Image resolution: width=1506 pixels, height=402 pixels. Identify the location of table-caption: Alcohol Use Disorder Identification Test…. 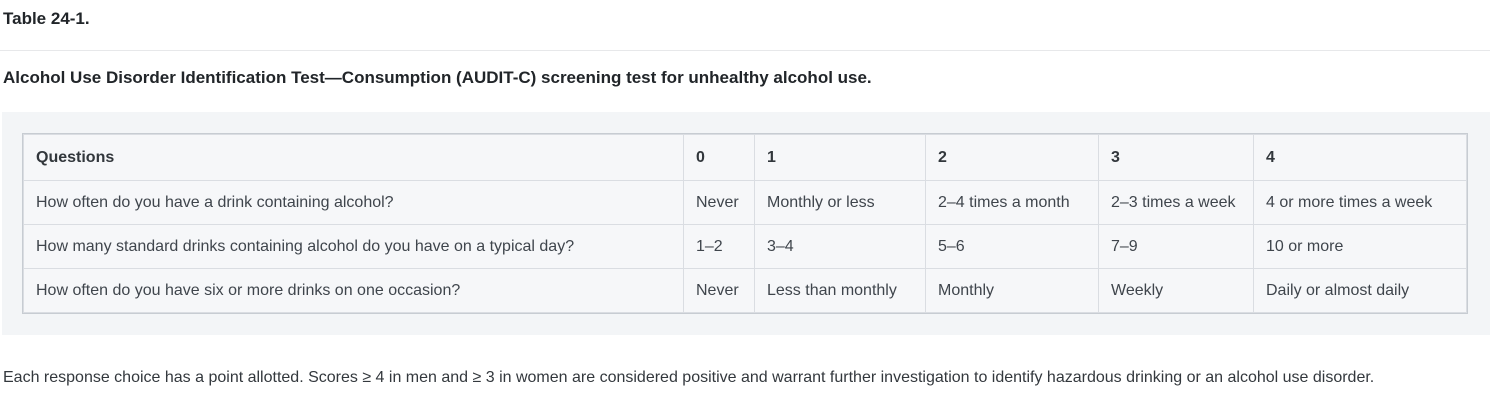
(437, 77).